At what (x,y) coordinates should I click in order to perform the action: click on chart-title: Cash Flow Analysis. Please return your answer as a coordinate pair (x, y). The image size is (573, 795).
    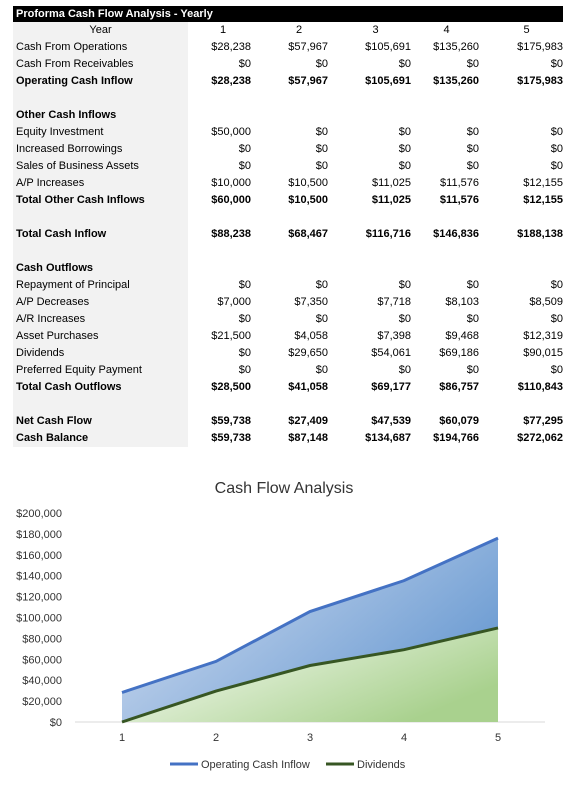
    Looking at the image, I should click on (284, 488).